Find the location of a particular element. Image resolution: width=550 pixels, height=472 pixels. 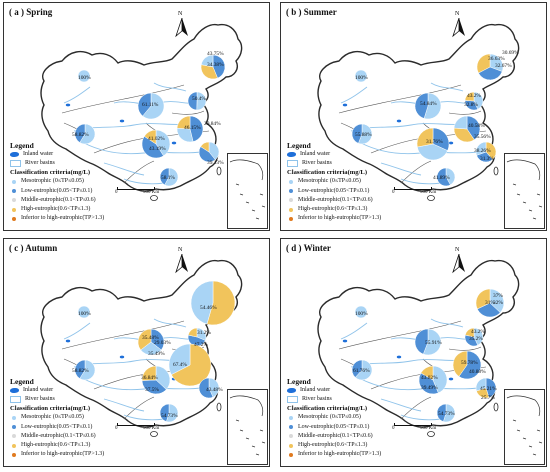

pie-percent-label: 43.82% is located at coordinates (429, 378).